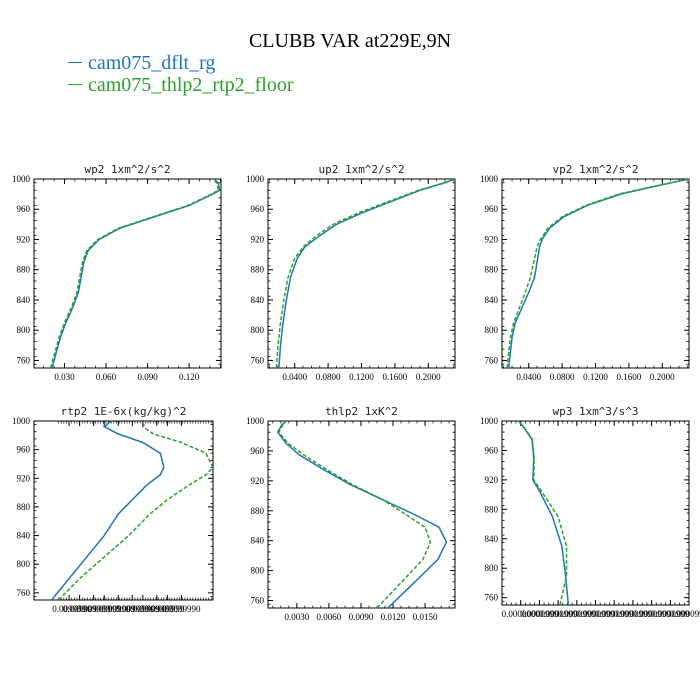  What do you see at coordinates (191, 85) in the screenshot?
I see `legend-label-floor: cam075_thlp2_rtp2_floor` at bounding box center [191, 85].